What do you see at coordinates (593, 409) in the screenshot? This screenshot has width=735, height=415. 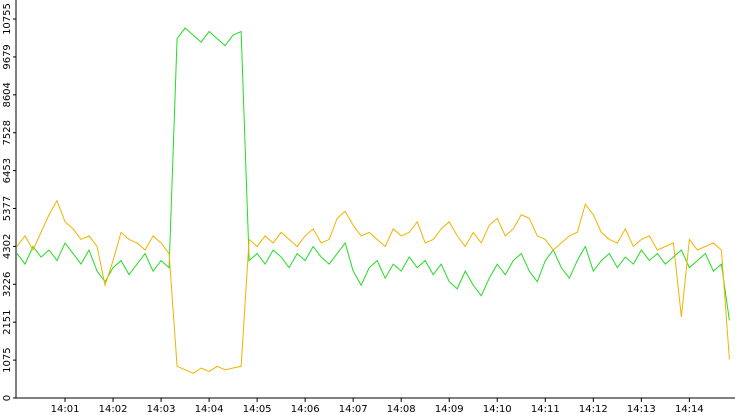 I see `x-tick-label: 14:12` at bounding box center [593, 409].